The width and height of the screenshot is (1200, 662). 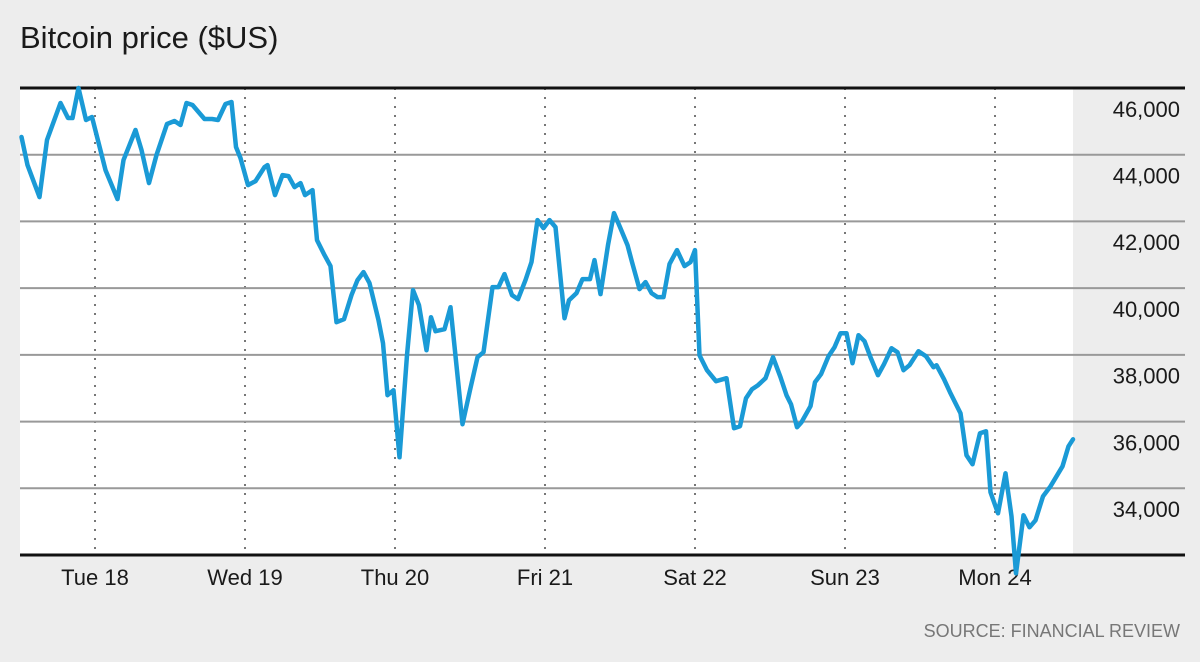 I want to click on chart-title: Bitcoin price ($US), so click(x=149, y=37).